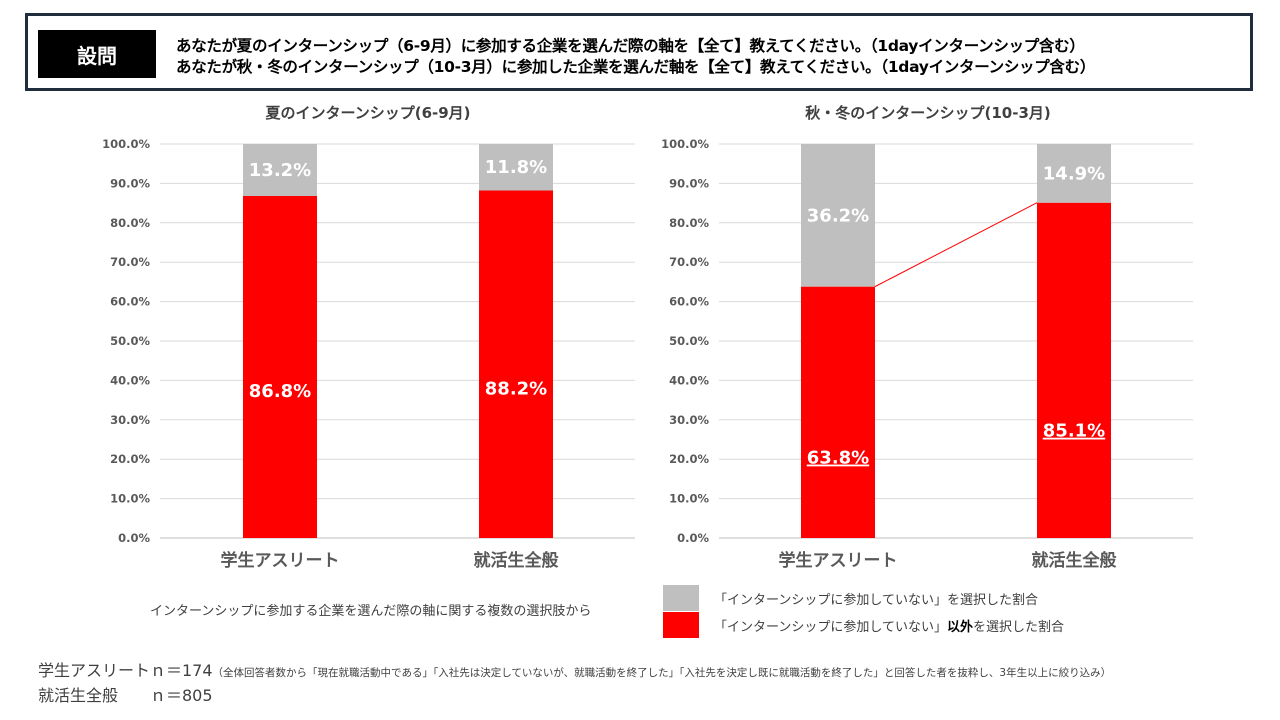  I want to click on bar-value-label: 86.8%, so click(280, 391).